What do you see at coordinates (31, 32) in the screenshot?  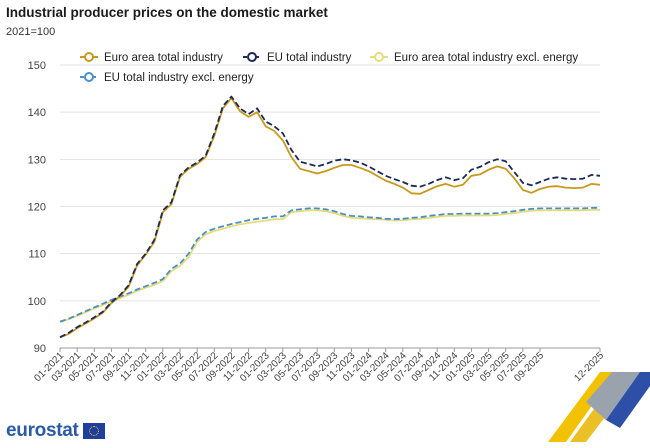 I see `chart-subtitle: 2021=100` at bounding box center [31, 32].